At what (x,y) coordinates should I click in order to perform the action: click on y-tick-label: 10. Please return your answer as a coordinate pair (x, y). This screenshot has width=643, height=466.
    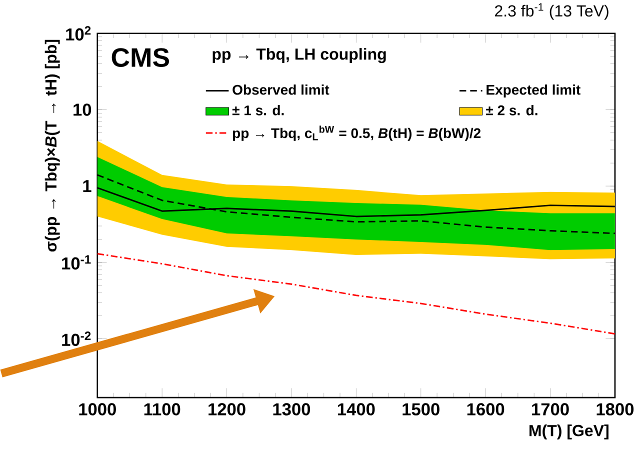
    Looking at the image, I should click on (83, 110).